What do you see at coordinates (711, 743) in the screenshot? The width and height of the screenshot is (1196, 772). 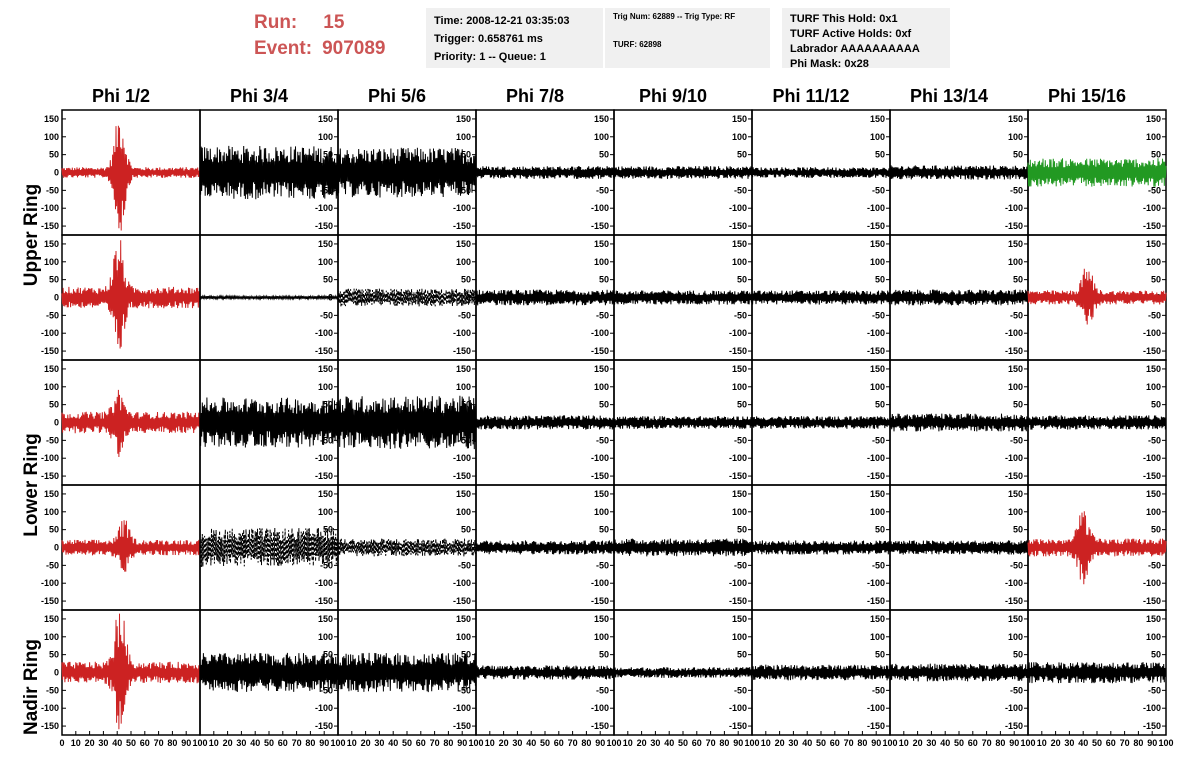 I see `x-tick-label: 70` at bounding box center [711, 743].